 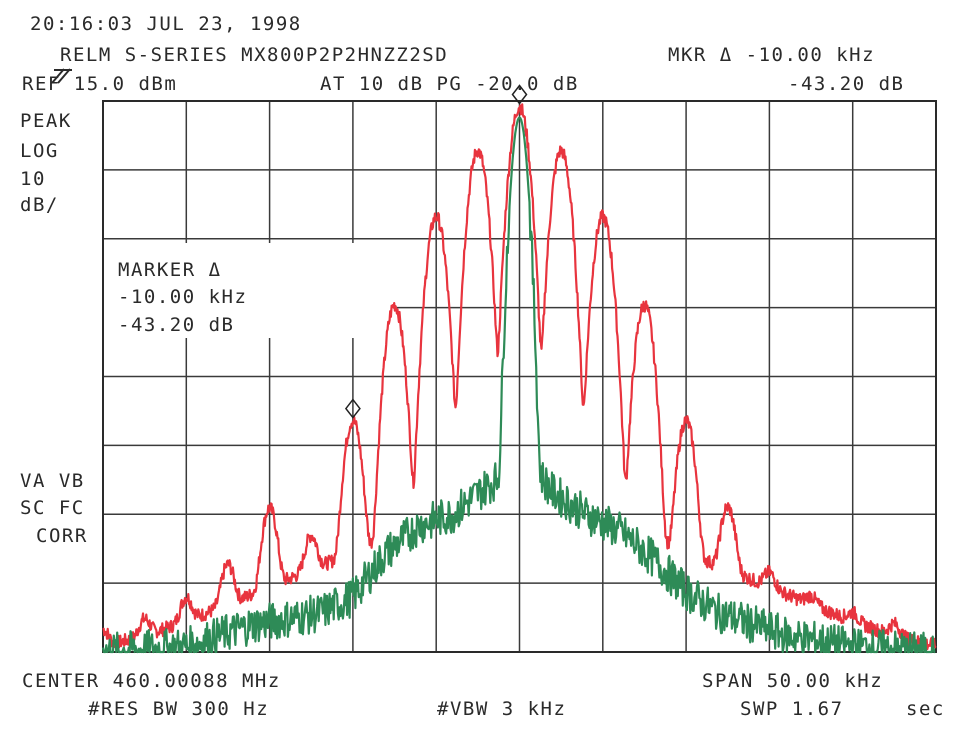 What do you see at coordinates (166, 24) in the screenshot?
I see `timestamp: 20:16:03 JUL 23, 1998` at bounding box center [166, 24].